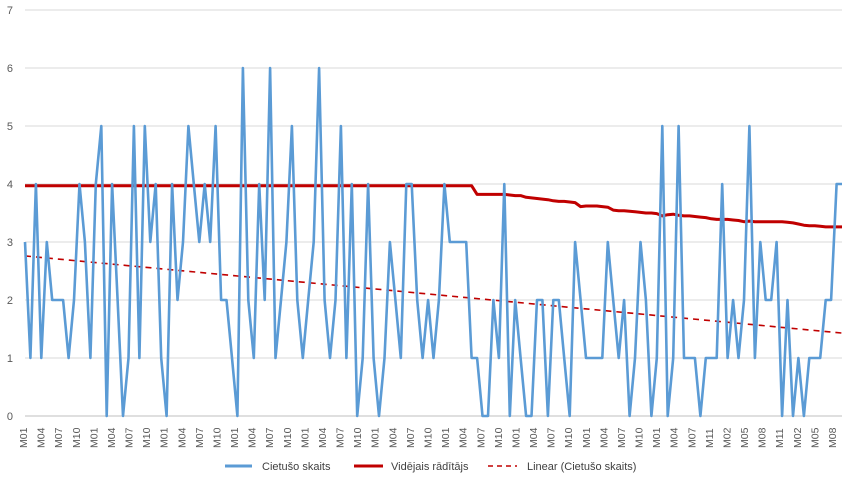  I want to click on legend-label-actual: Cietušo skaits, so click(296, 467).